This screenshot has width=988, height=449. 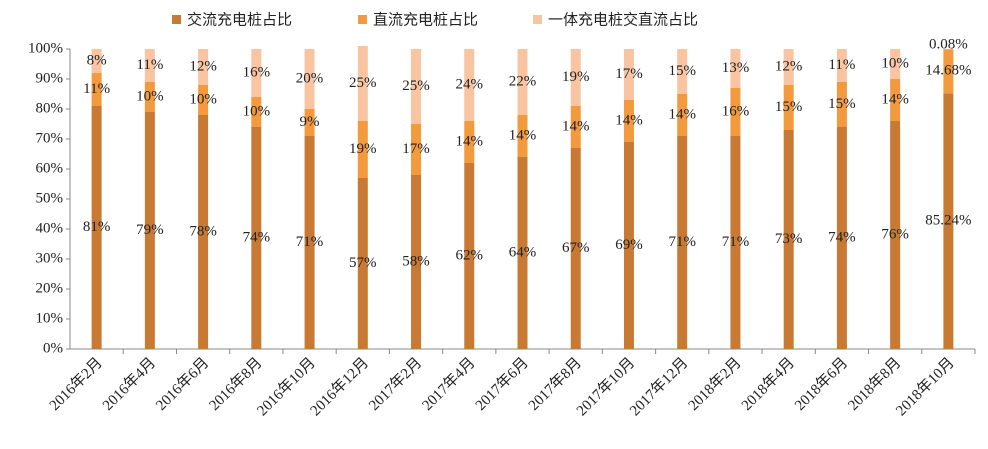 I want to click on y-tick-label: 50%, so click(x=50, y=198).